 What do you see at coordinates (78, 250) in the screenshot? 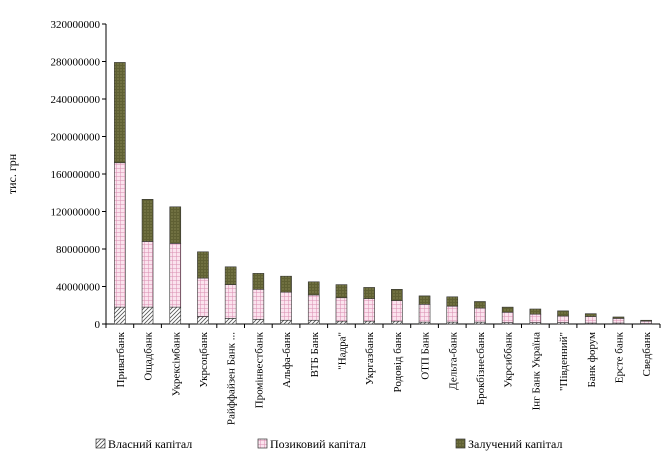
I see `y-tick-label: 80000000` at bounding box center [78, 250].